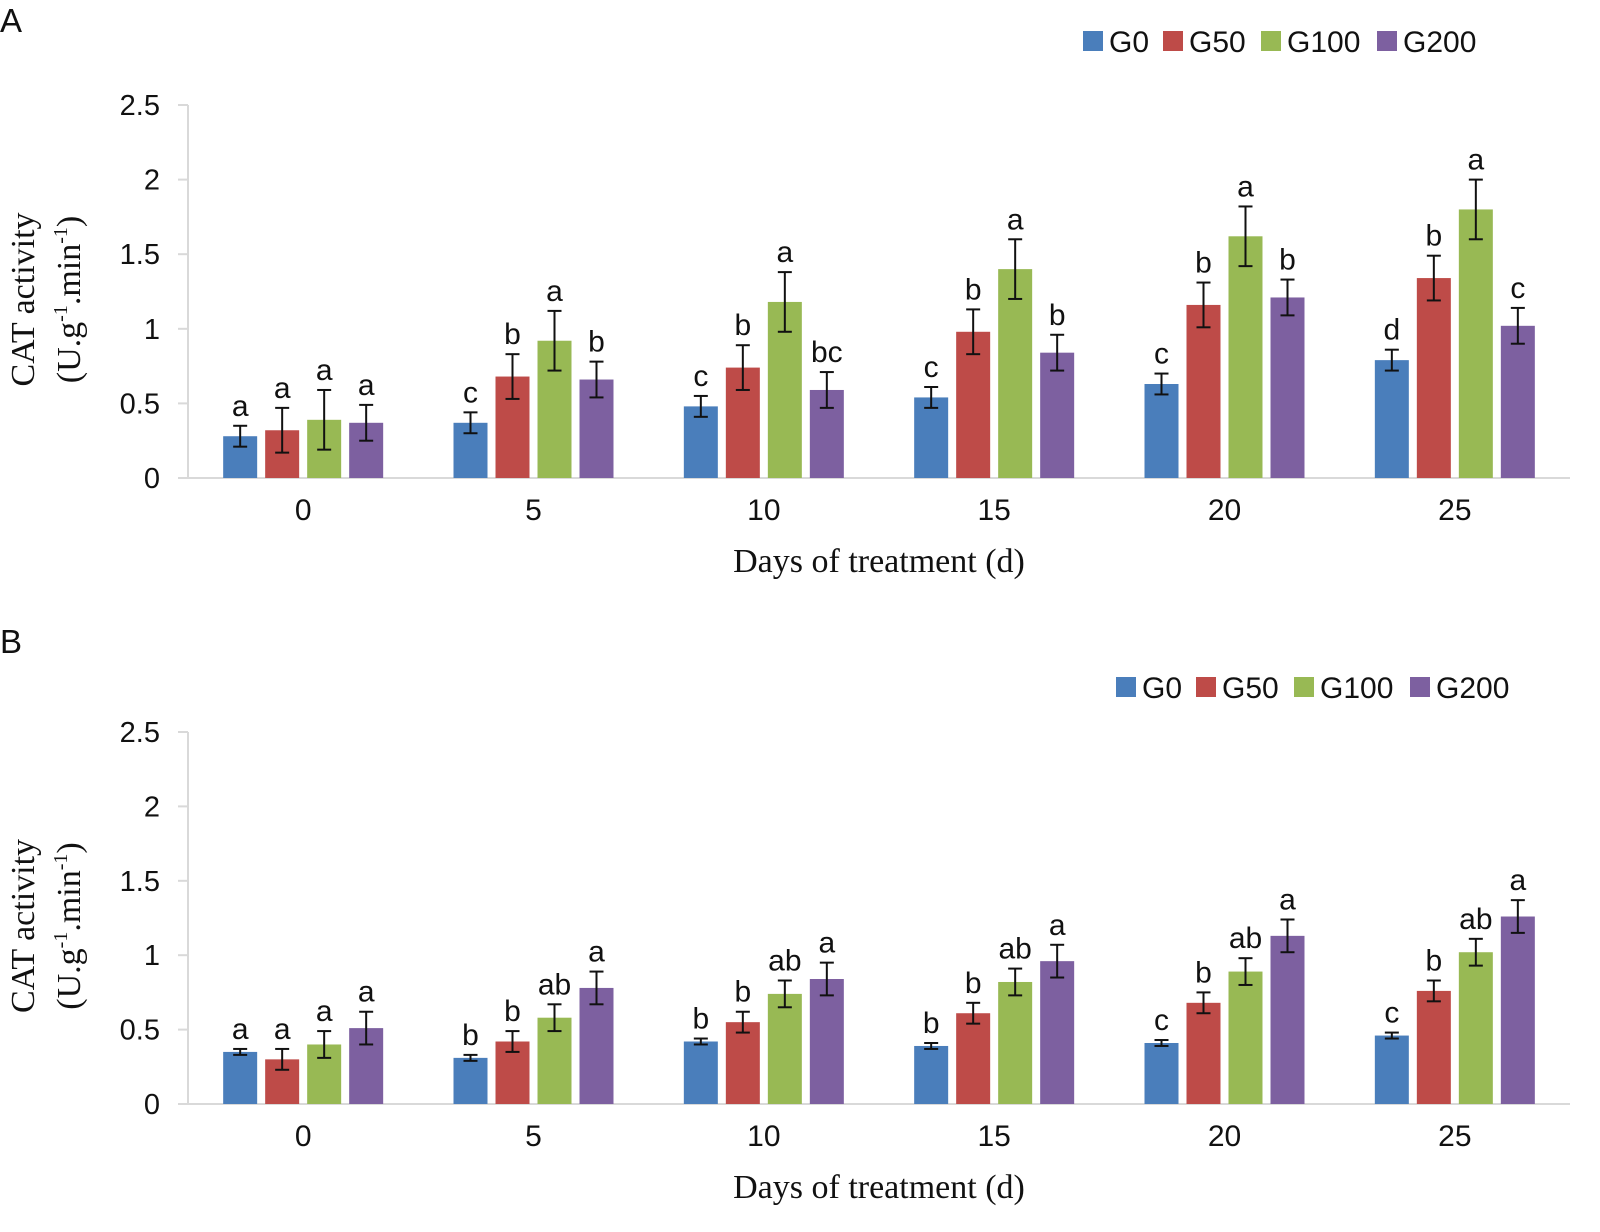  What do you see at coordinates (152, 479) in the screenshot?
I see `y-tick-label: 0` at bounding box center [152, 479].